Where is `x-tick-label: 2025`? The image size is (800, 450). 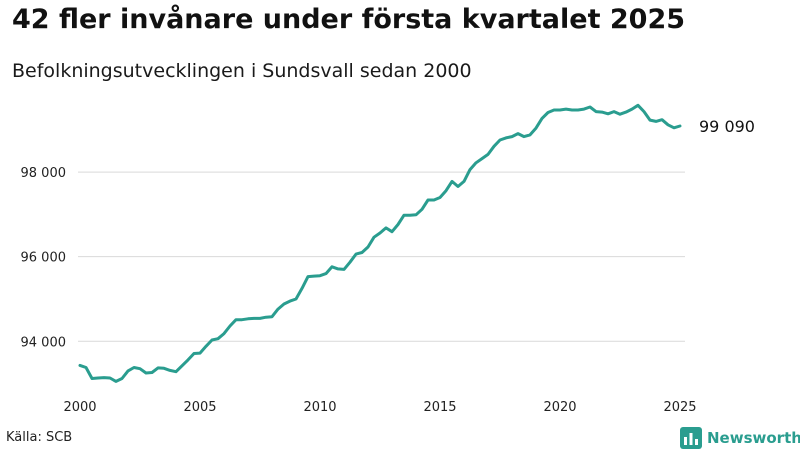
x-tick-label: 2025 is located at coordinates (679, 407).